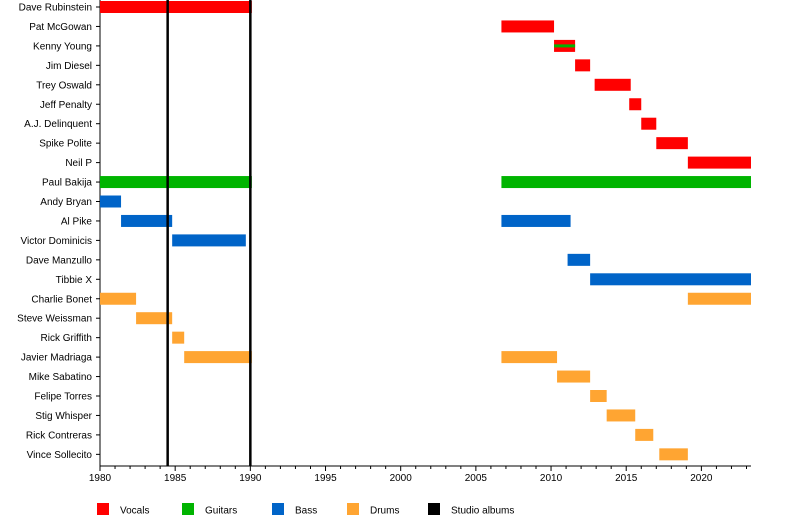 The image size is (800, 525). Describe the element at coordinates (221, 511) in the screenshot. I see `legend-label-guitars: Guitars` at that location.